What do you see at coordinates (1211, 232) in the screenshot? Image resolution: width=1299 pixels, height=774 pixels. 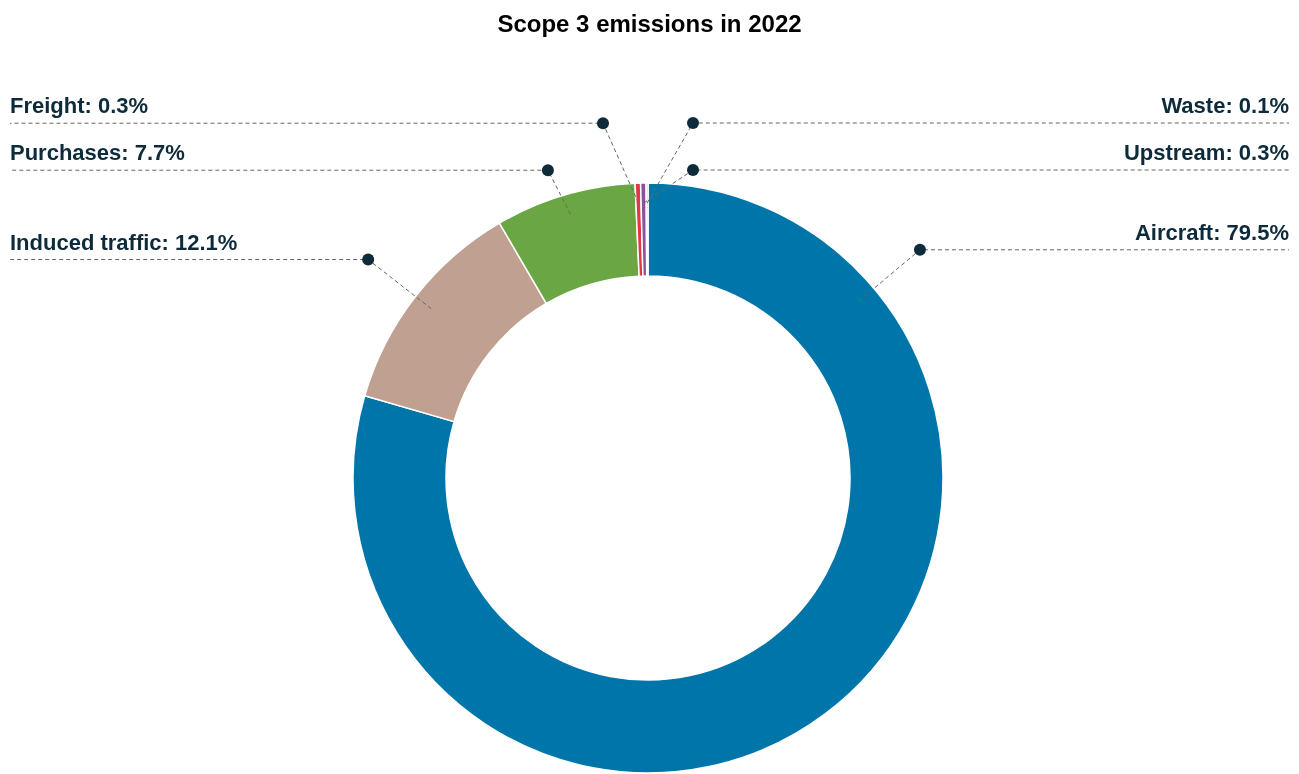 I see `slice-label: Aircraft: 79.5%` at bounding box center [1211, 232].